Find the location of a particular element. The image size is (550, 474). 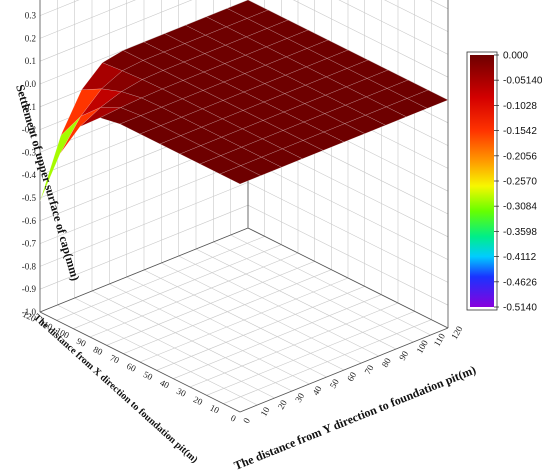

z-tick-label: -0.1 is located at coordinates (29, 107).